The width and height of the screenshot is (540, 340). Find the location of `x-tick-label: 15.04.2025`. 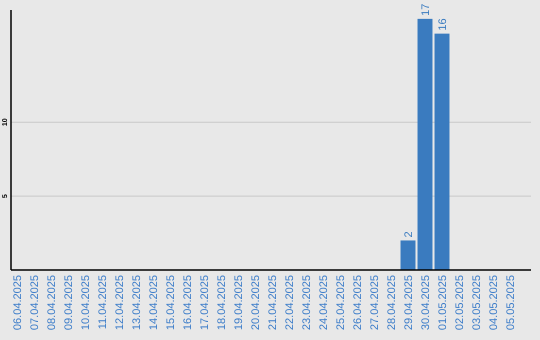

x-tick-label: 15.04.2025 is located at coordinates (171, 302).